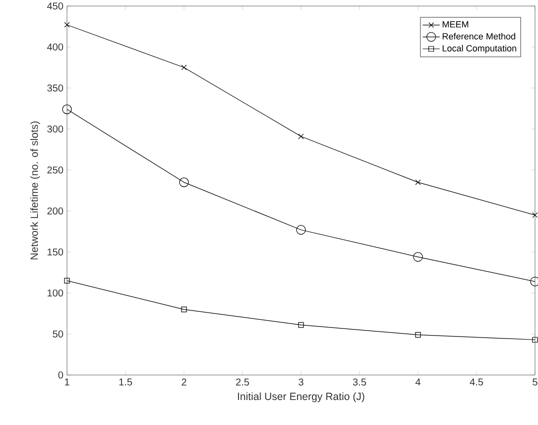 The width and height of the screenshot is (538, 425). What do you see at coordinates (55, 211) in the screenshot?
I see `y-tick-label: 200` at bounding box center [55, 211].